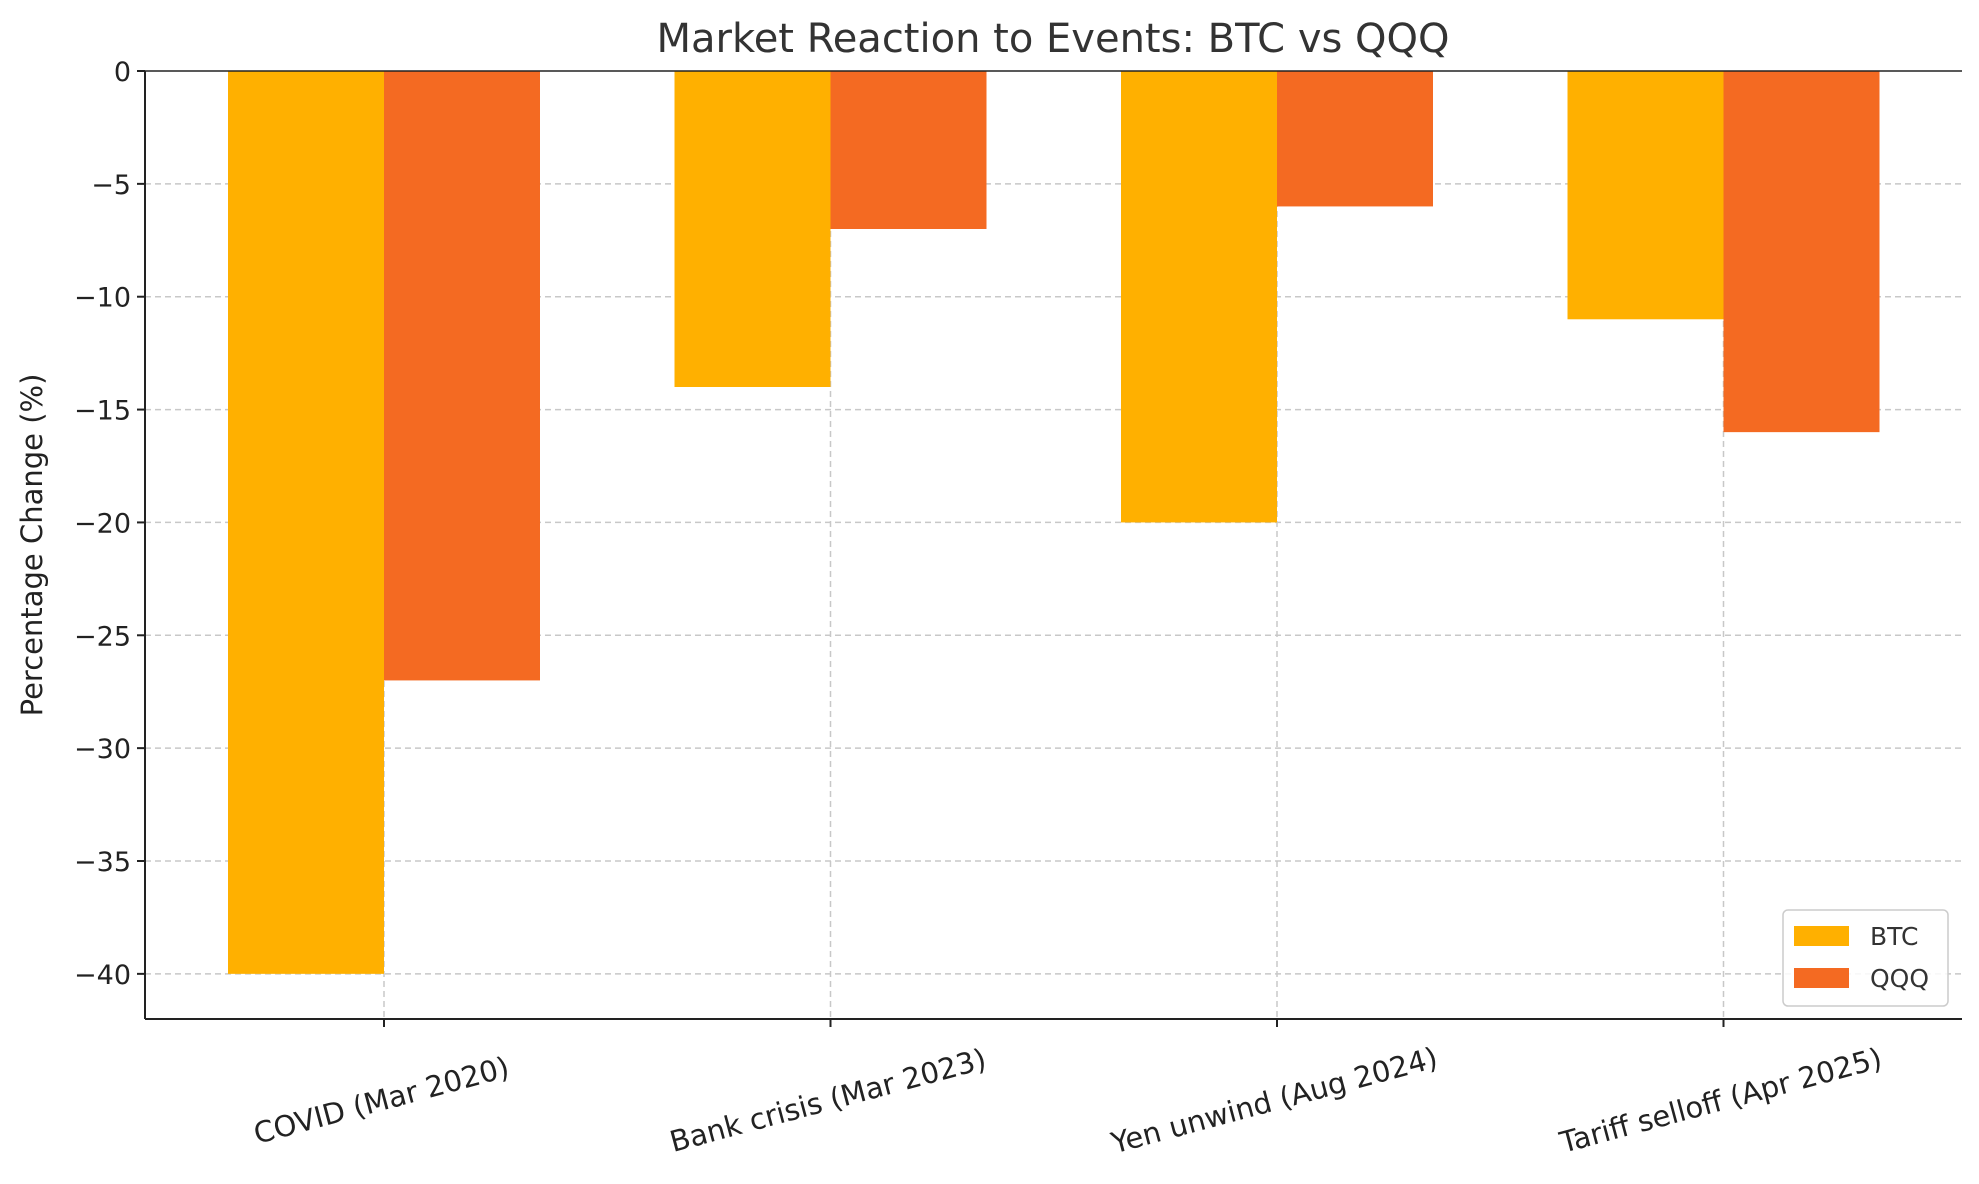 The height and width of the screenshot is (1184, 1979). What do you see at coordinates (1899, 978) in the screenshot?
I see `legend-label-qqq: QQQ` at bounding box center [1899, 978].